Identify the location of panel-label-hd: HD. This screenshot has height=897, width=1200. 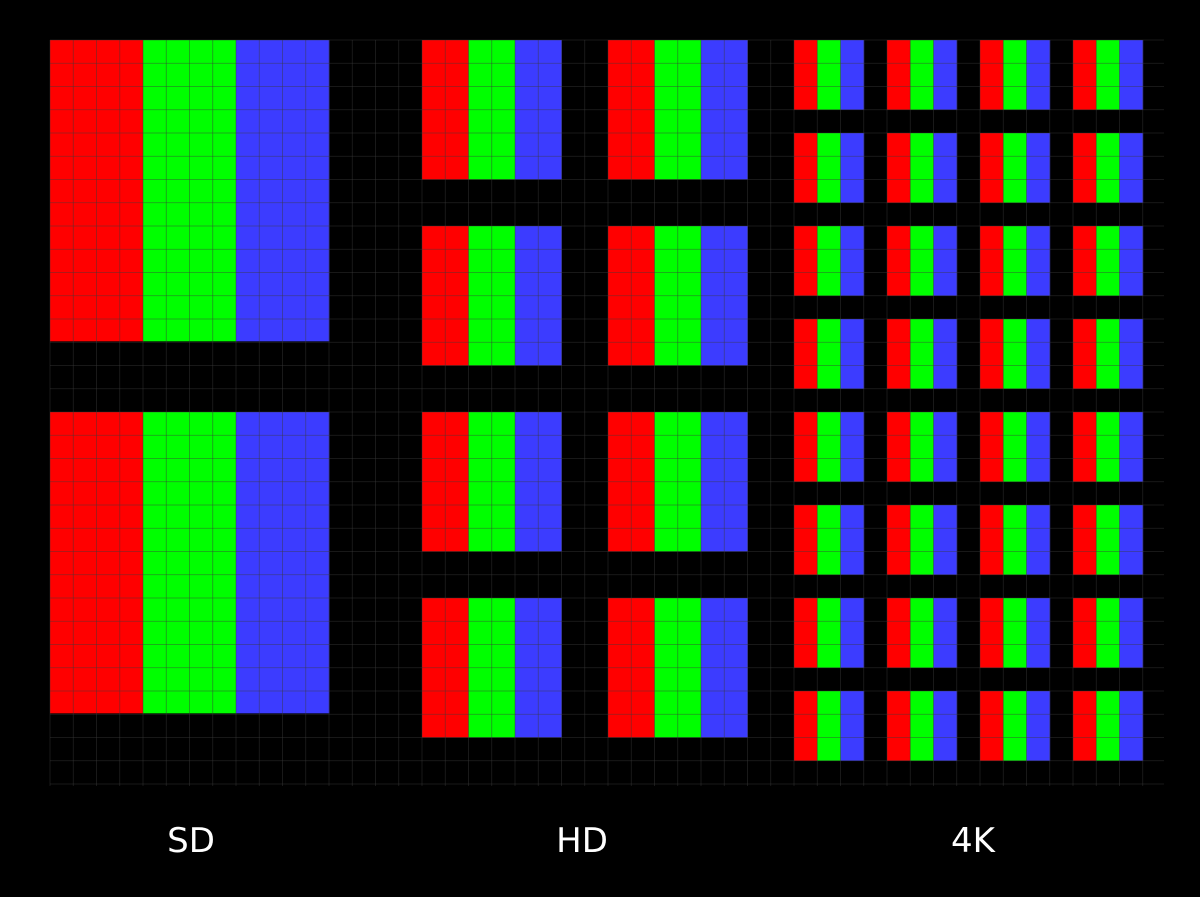
(582, 841).